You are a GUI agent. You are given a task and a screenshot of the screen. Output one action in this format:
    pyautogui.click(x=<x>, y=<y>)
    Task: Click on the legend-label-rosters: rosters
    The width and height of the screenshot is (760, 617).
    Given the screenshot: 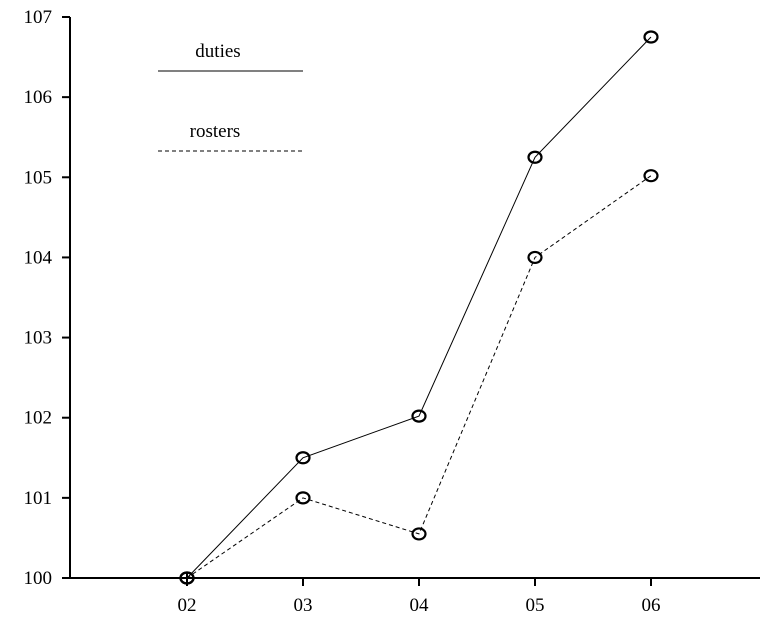 What is the action you would take?
    pyautogui.click(x=215, y=131)
    